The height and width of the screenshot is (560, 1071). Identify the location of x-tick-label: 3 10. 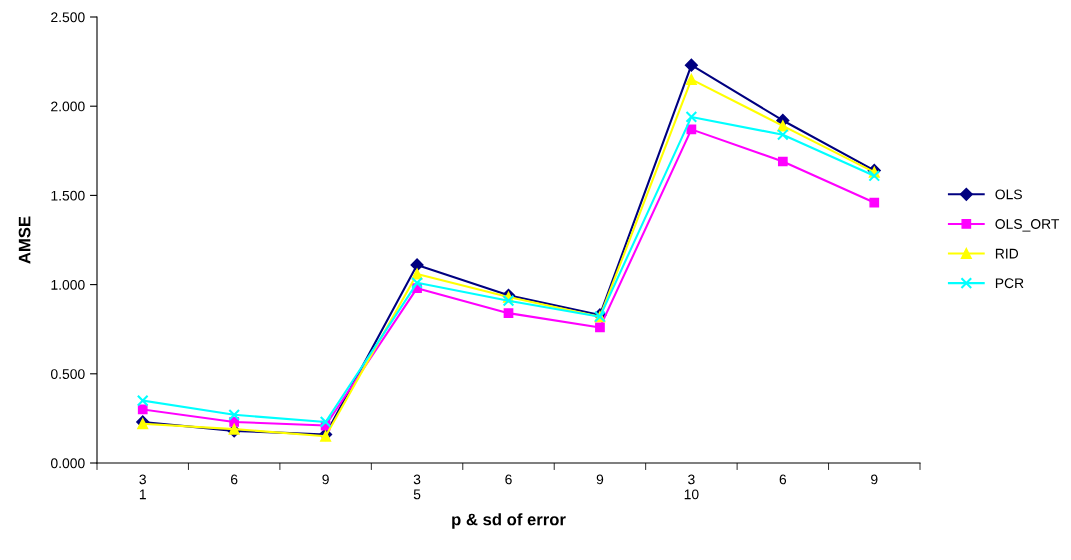
(691, 487).